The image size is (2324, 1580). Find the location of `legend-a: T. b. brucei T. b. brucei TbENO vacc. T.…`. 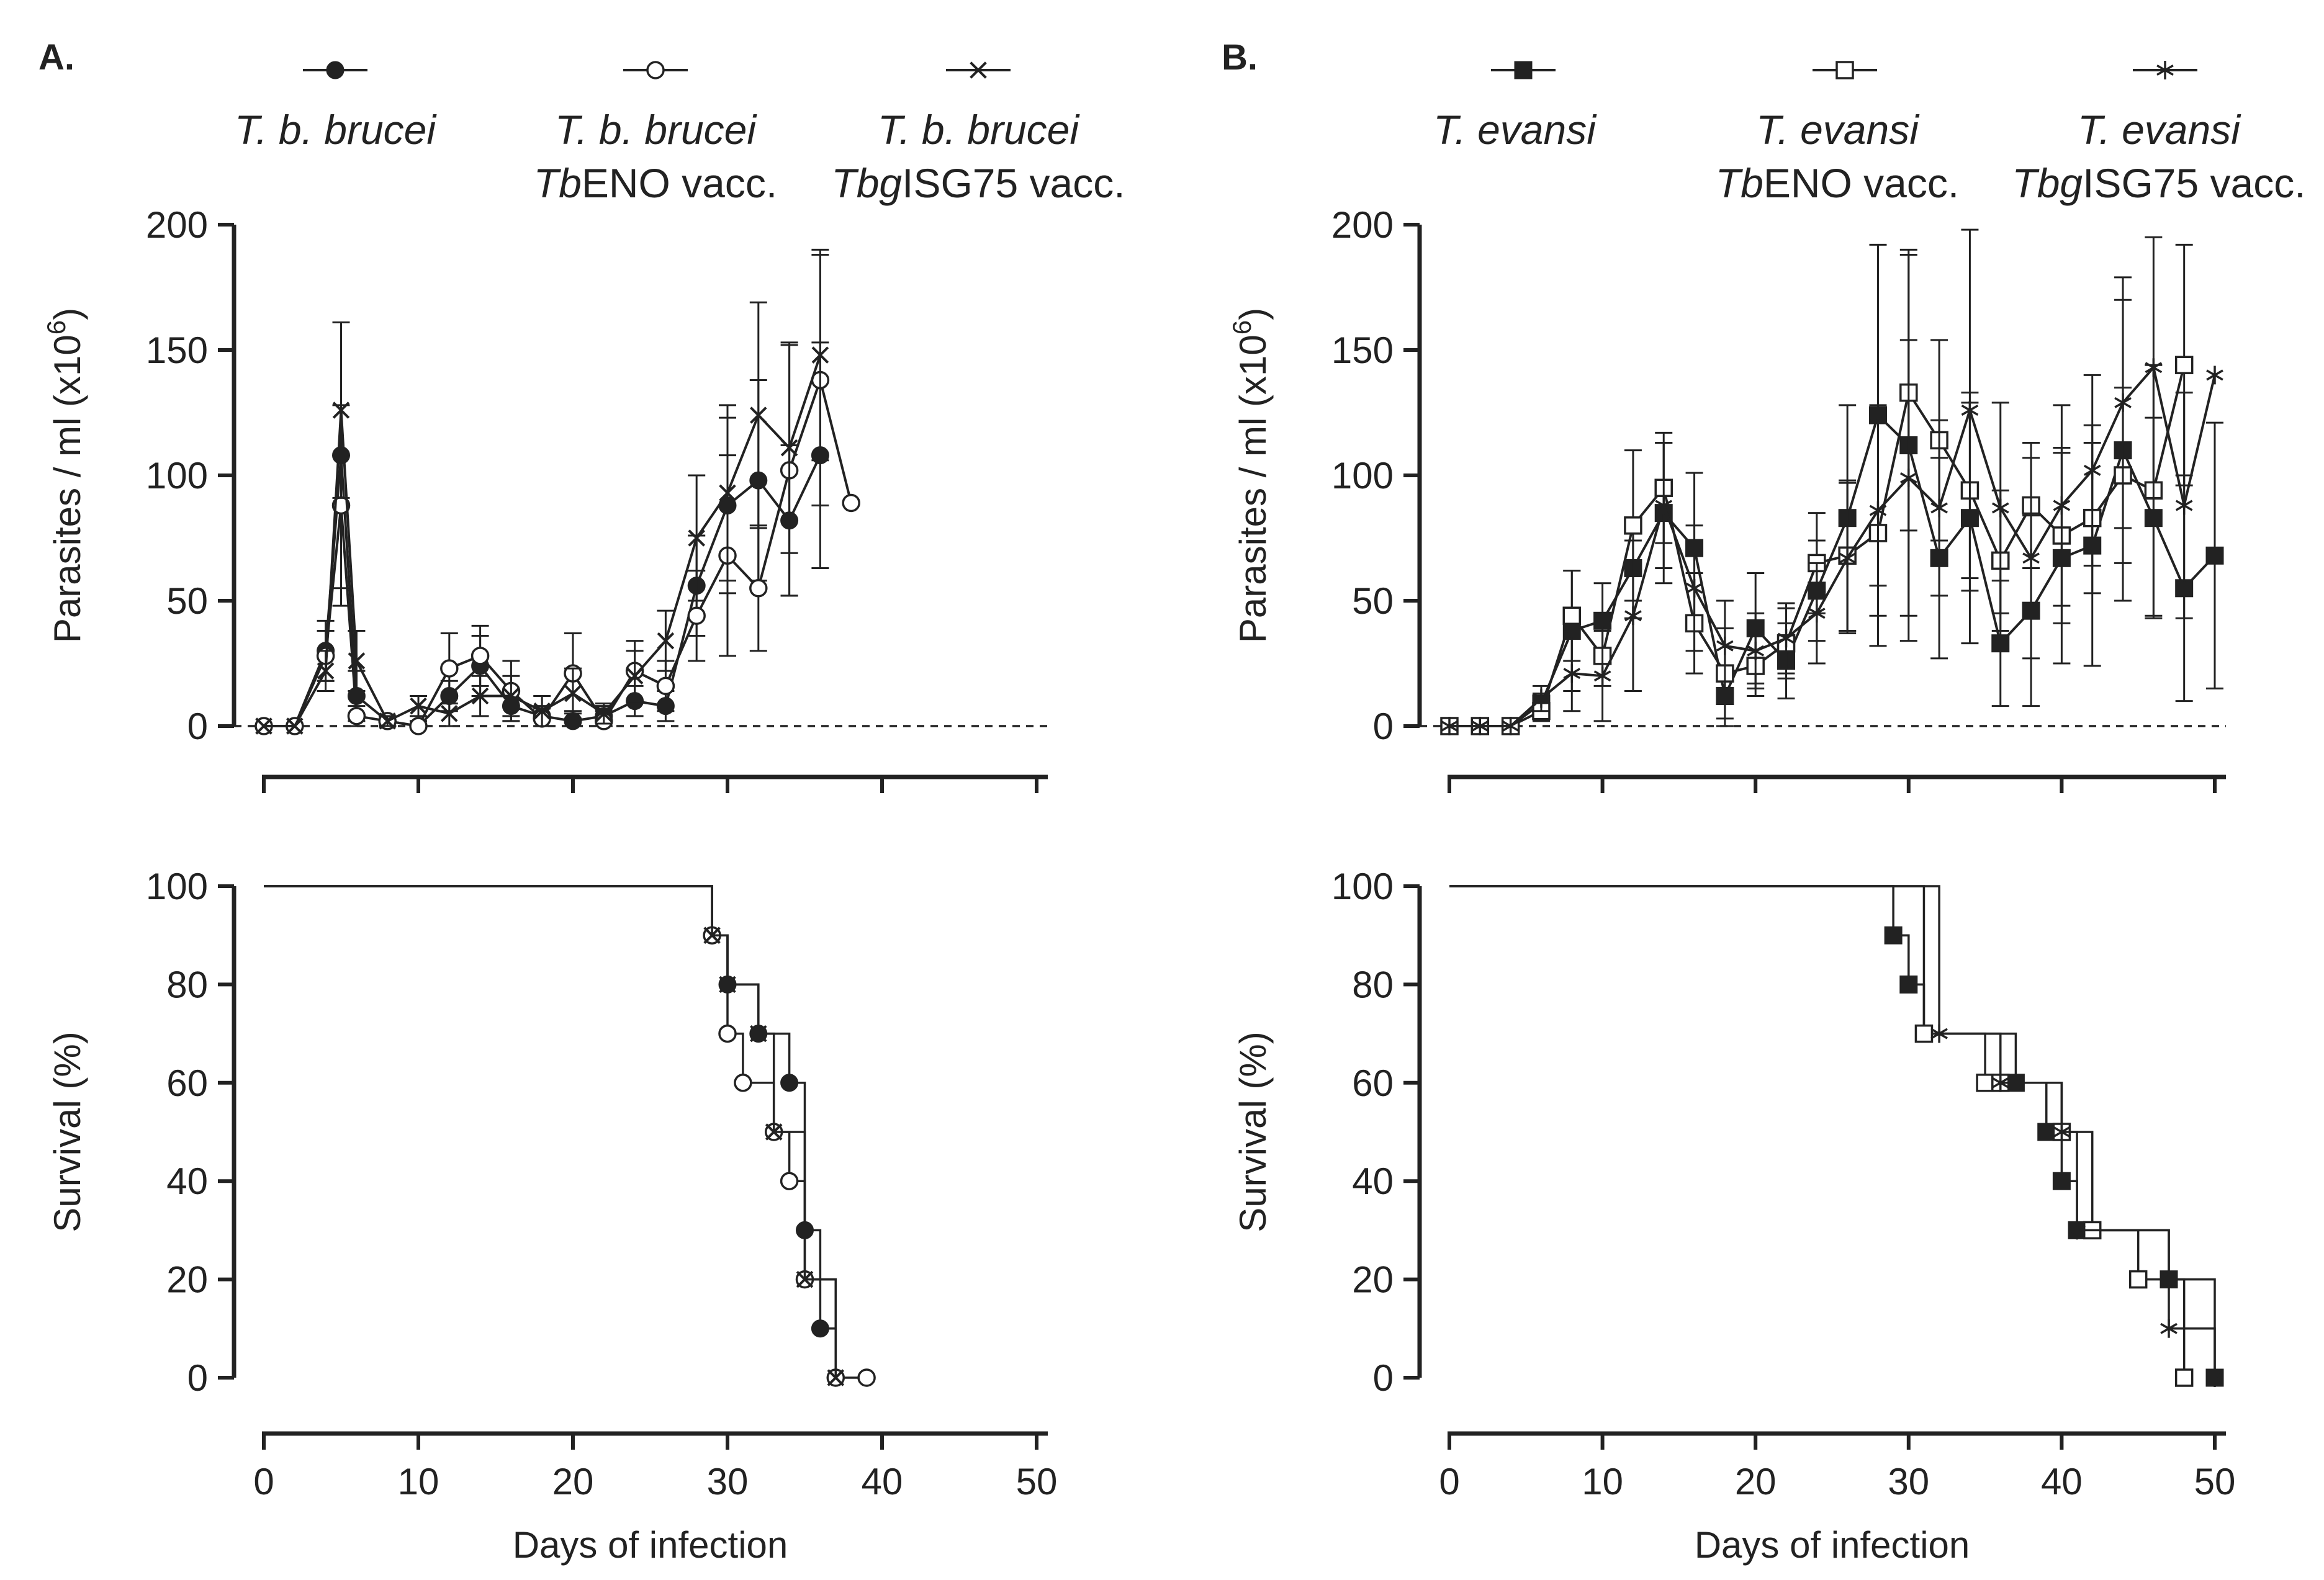

legend-a: T. b. brucei T. b. brucei TbENO vacc. T.… is located at coordinates (680, 133).